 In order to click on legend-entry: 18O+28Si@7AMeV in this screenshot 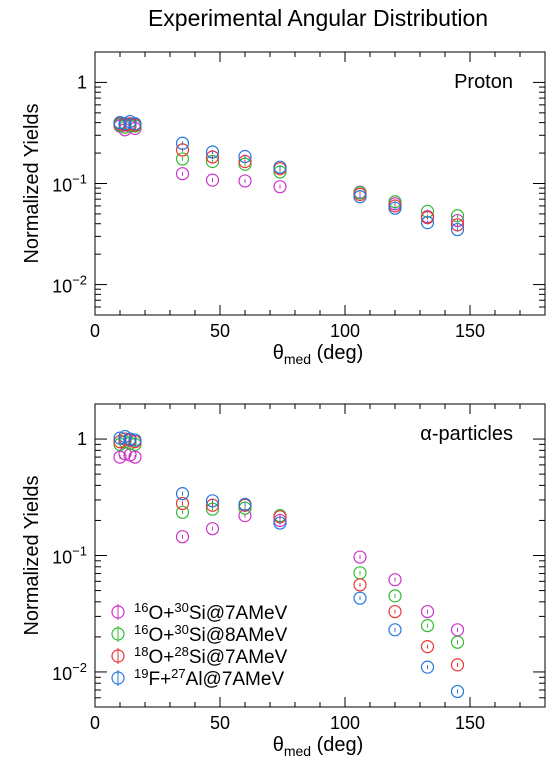, I will do `click(199, 656)`.